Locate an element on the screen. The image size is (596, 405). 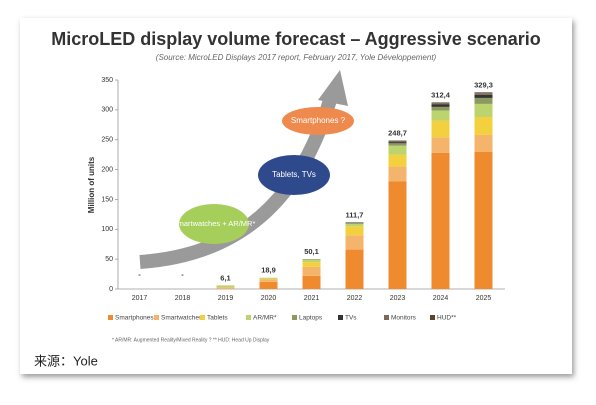
y-tick-label: 300 is located at coordinates (107, 110).